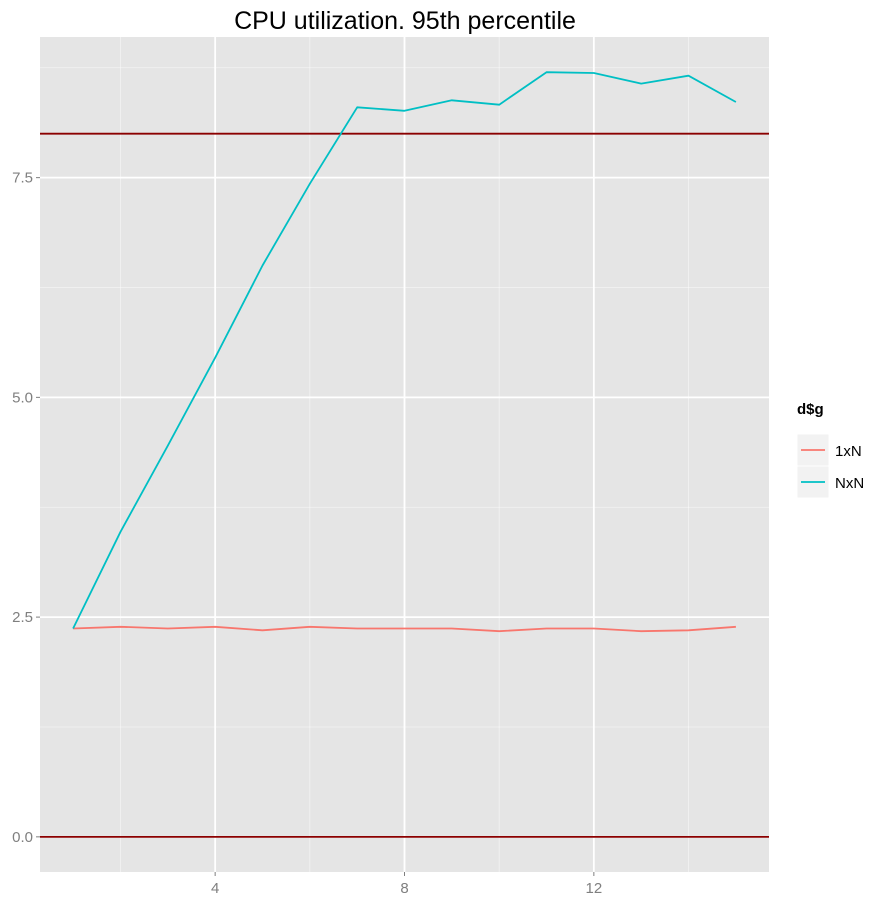  I want to click on legend: d$g 1xN NxN, so click(830, 450).